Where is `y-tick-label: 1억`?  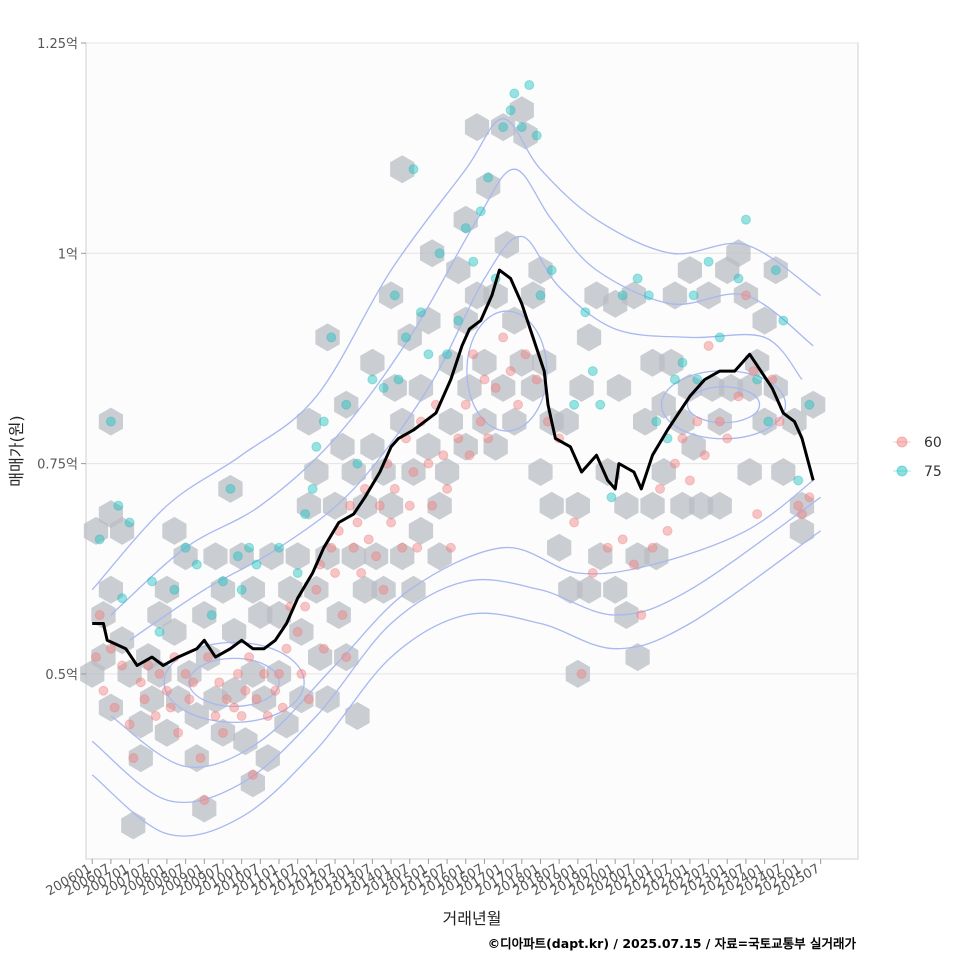 y-tick-label: 1억 is located at coordinates (68, 254).